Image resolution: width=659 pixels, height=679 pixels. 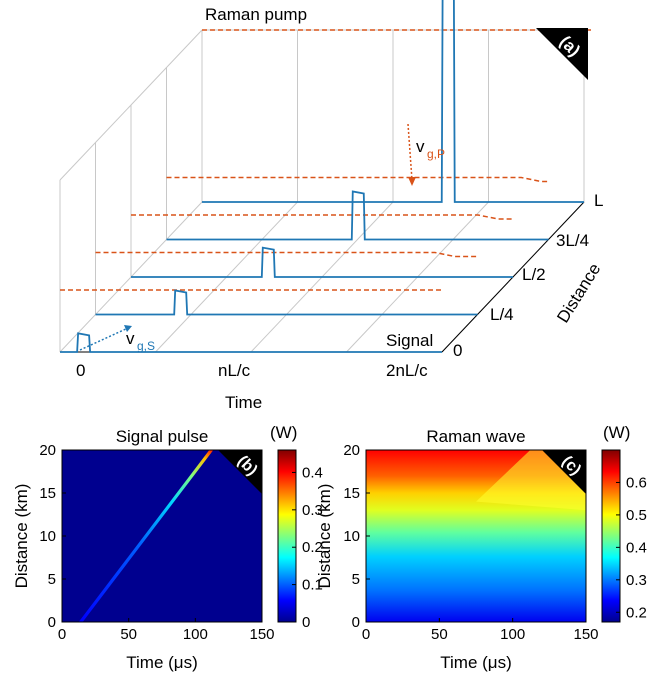 What do you see at coordinates (287, 536) in the screenshot?
I see `panel-b-colorbar` at bounding box center [287, 536].